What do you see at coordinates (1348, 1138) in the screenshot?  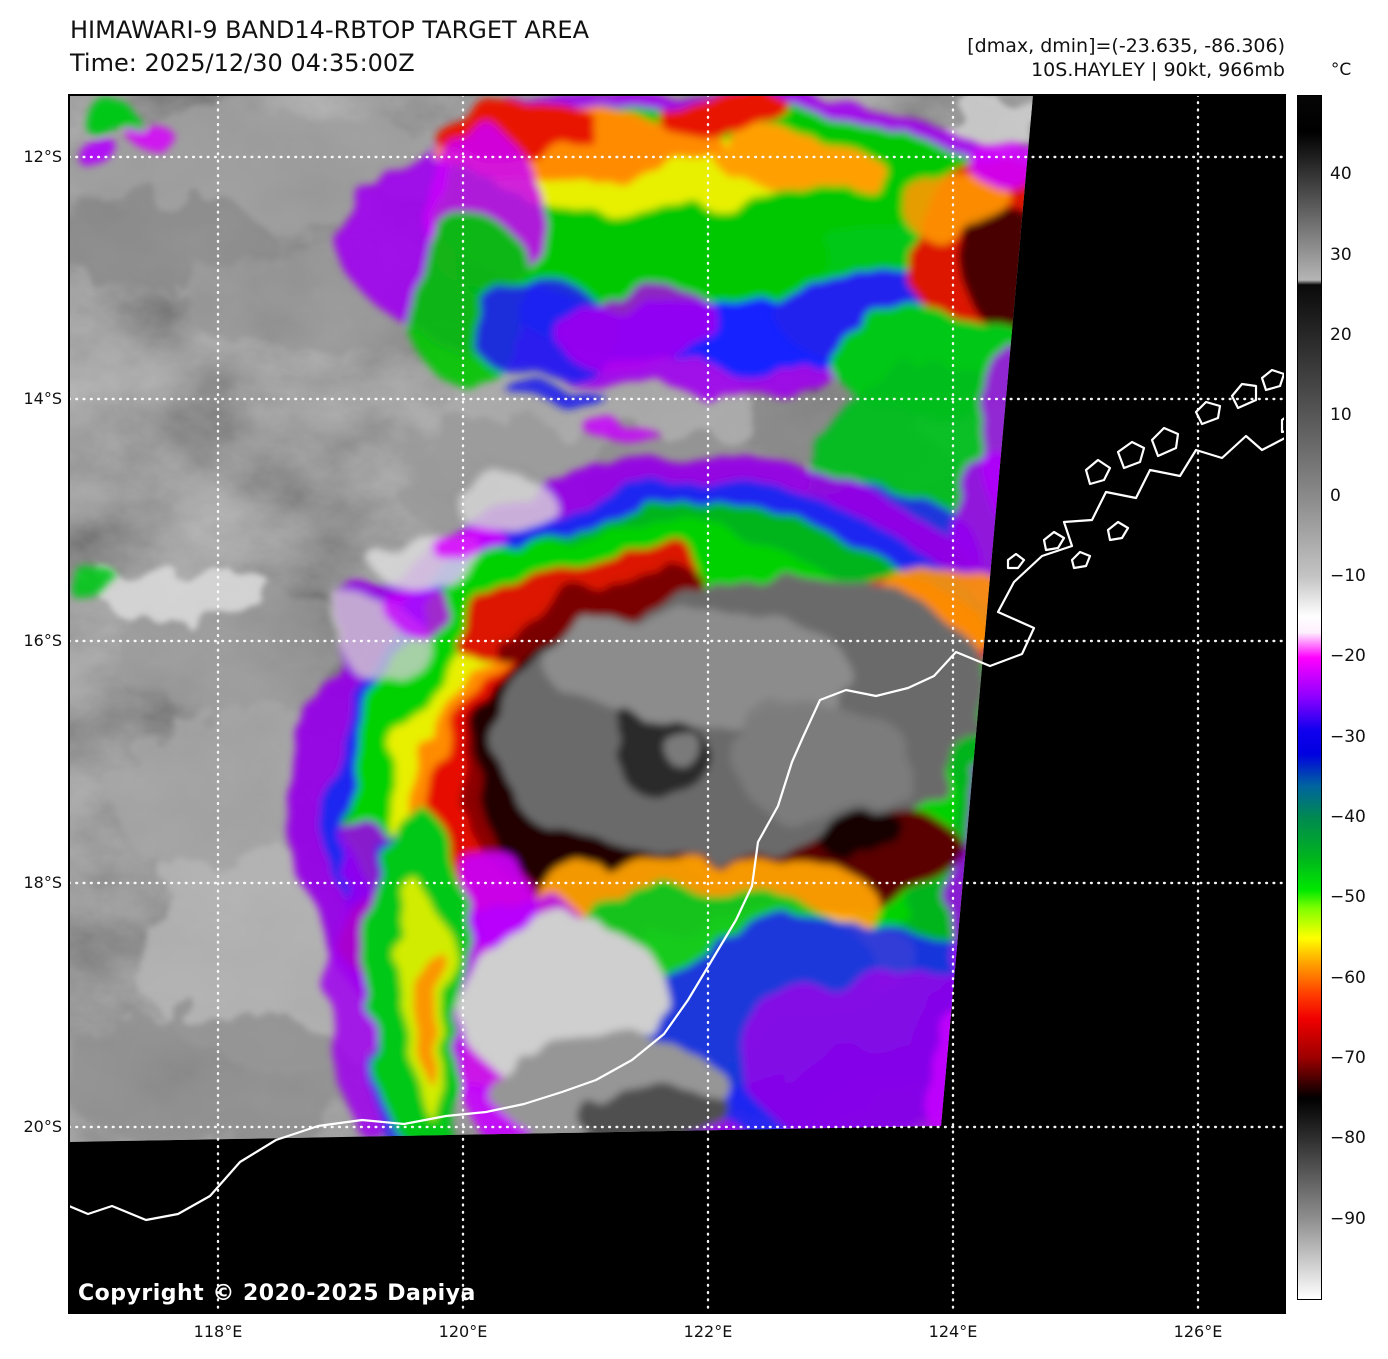 I see `colorbar-tick-label: −80` at bounding box center [1348, 1138].